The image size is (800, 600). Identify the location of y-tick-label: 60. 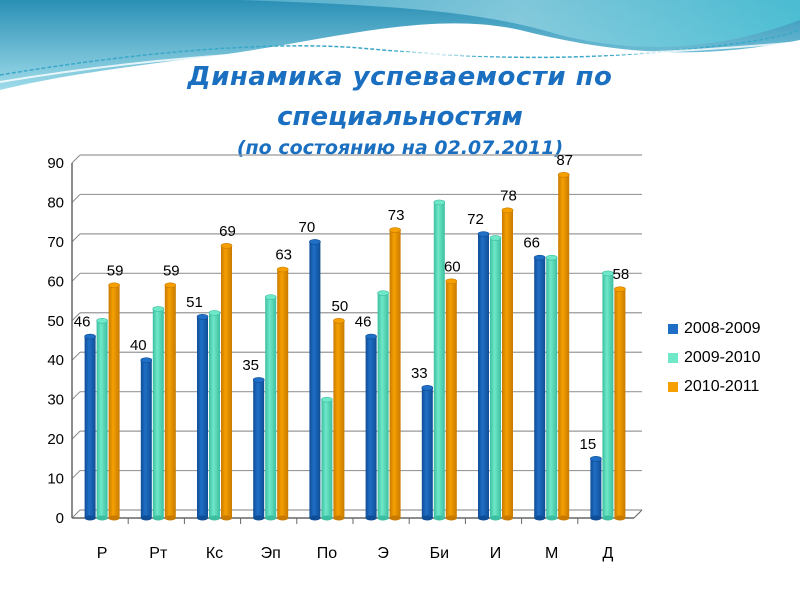
(55, 281).